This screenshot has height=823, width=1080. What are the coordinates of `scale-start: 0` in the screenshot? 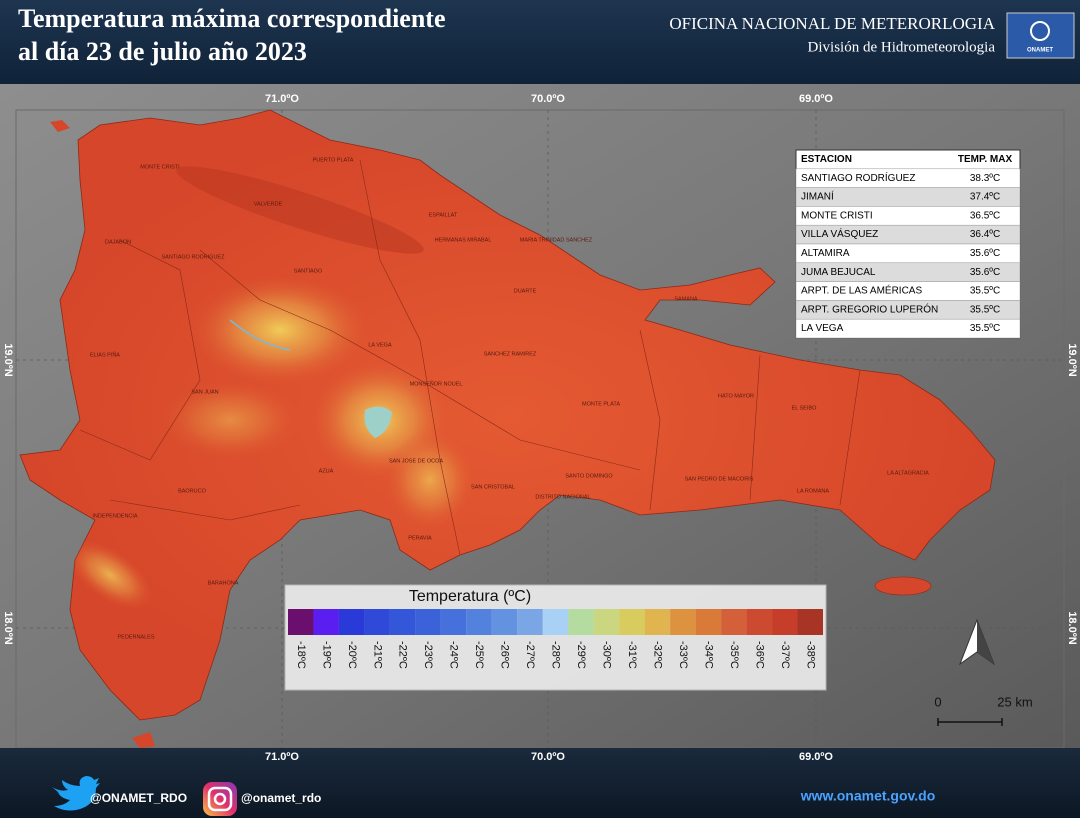 It's located at (937, 701).